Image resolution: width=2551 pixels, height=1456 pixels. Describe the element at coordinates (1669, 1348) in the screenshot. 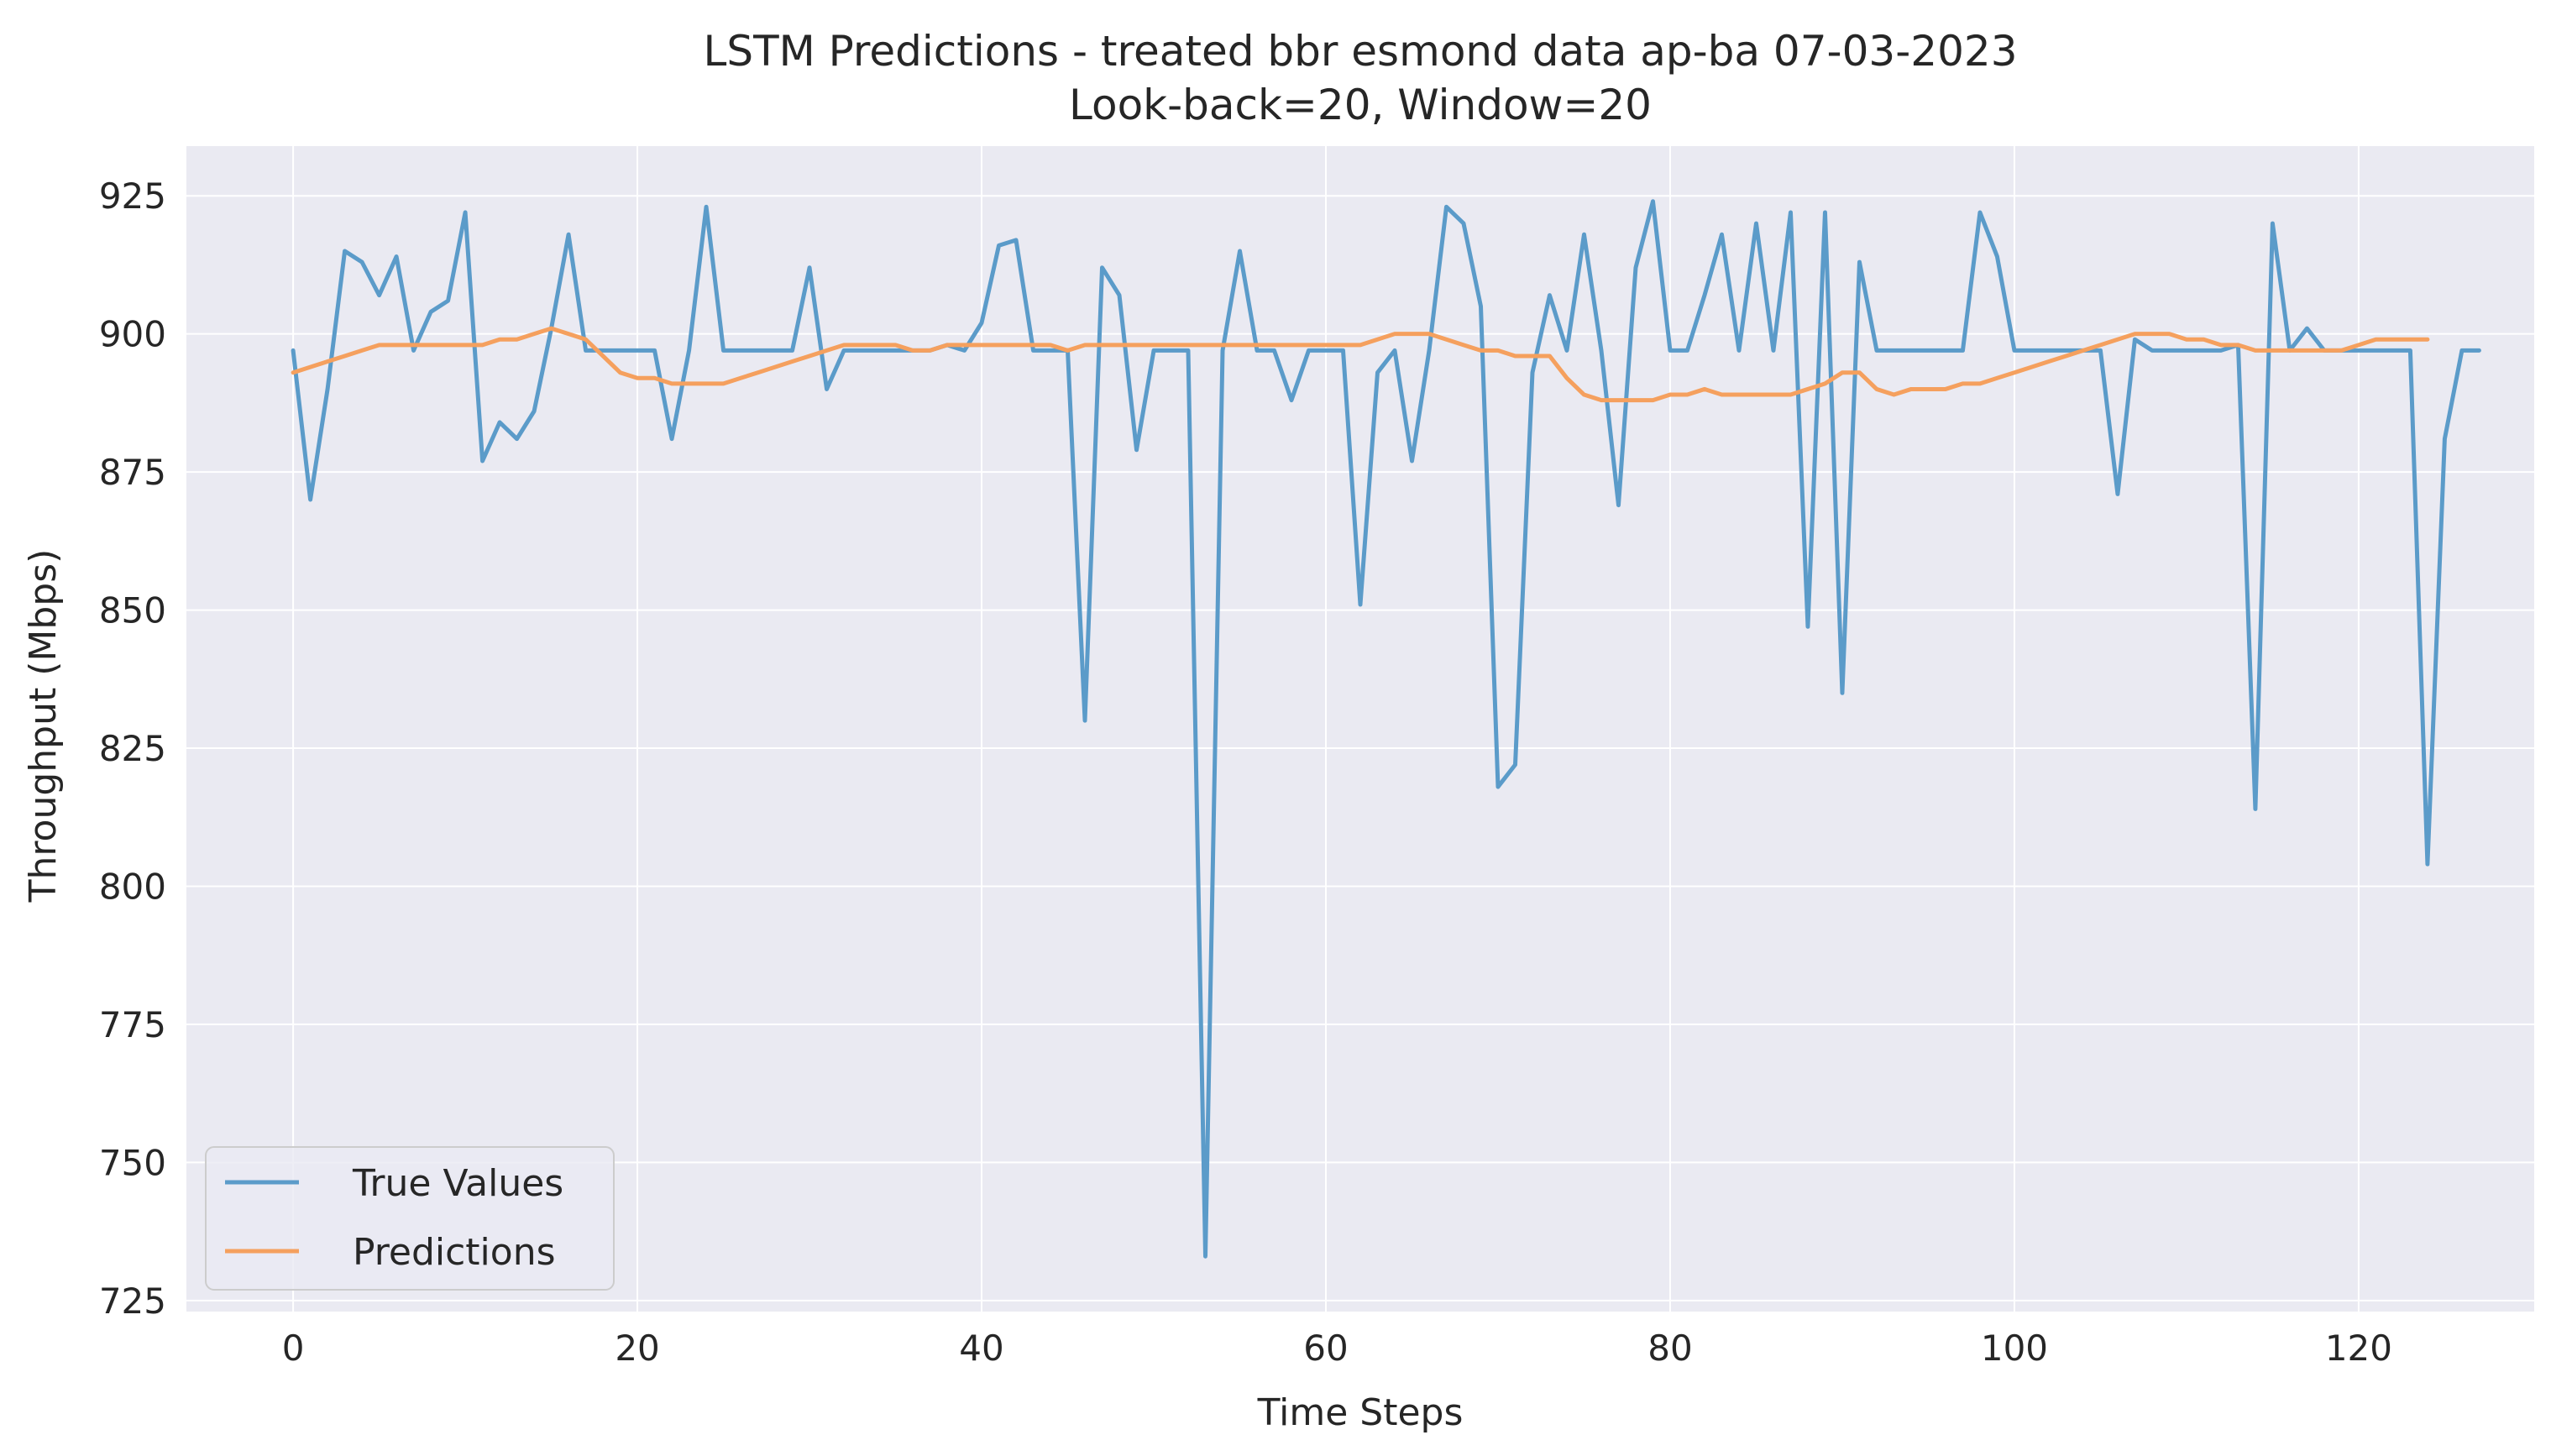

I see `x-tick-label: 80` at that location.